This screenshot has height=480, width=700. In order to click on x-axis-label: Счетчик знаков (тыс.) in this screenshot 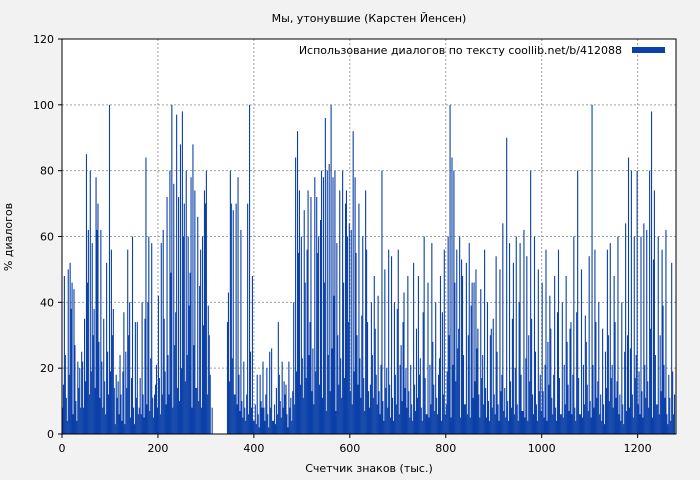, I will do `click(369, 468)`.